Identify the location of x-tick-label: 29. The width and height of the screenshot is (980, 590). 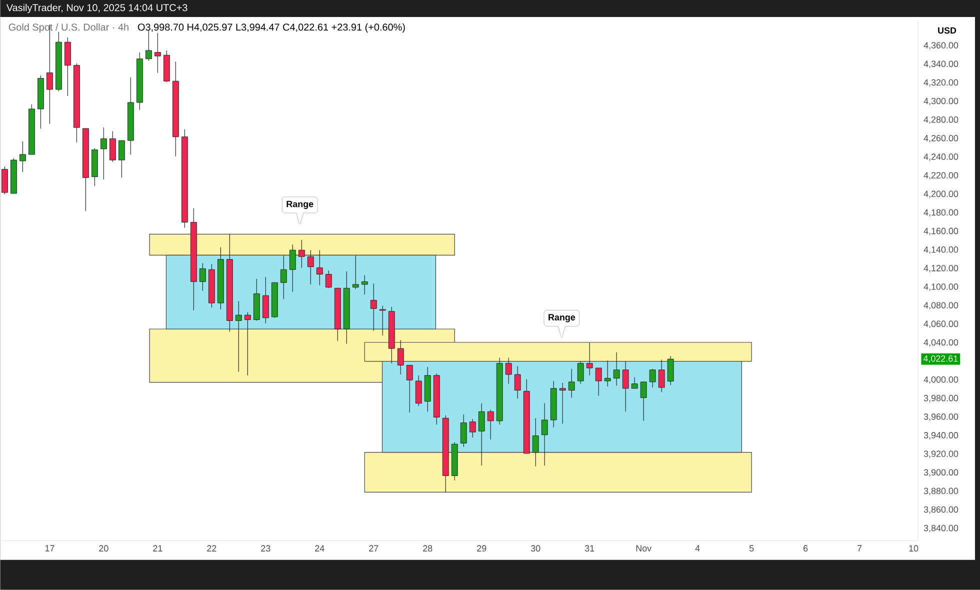
(481, 548).